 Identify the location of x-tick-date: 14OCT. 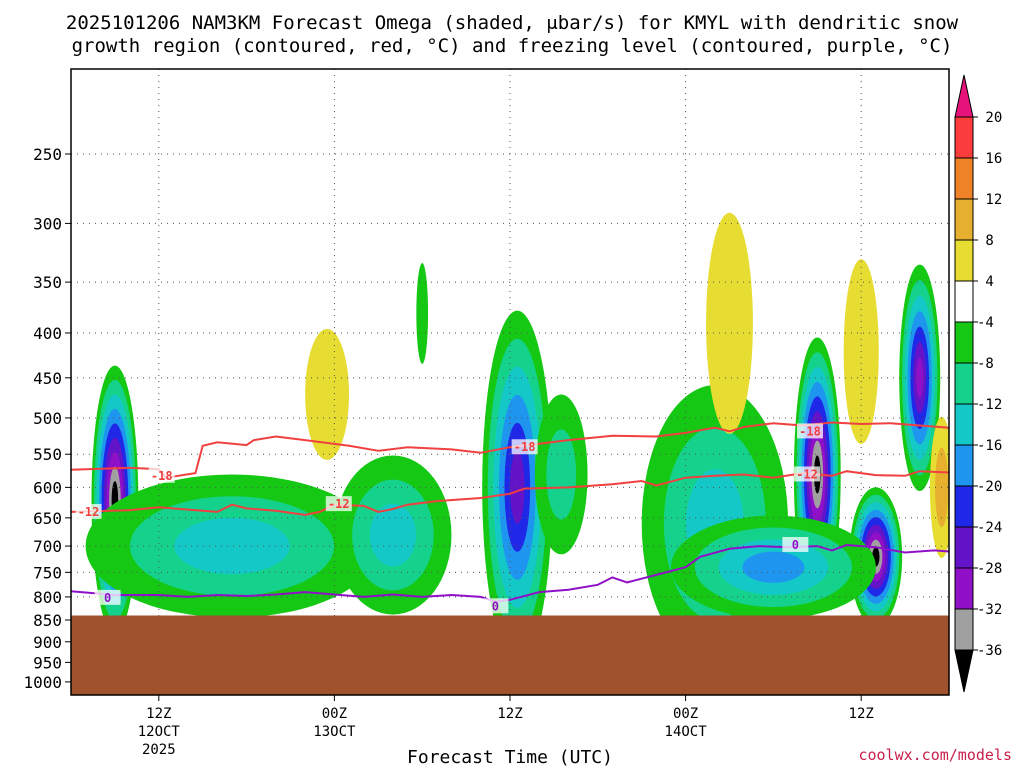
(686, 732).